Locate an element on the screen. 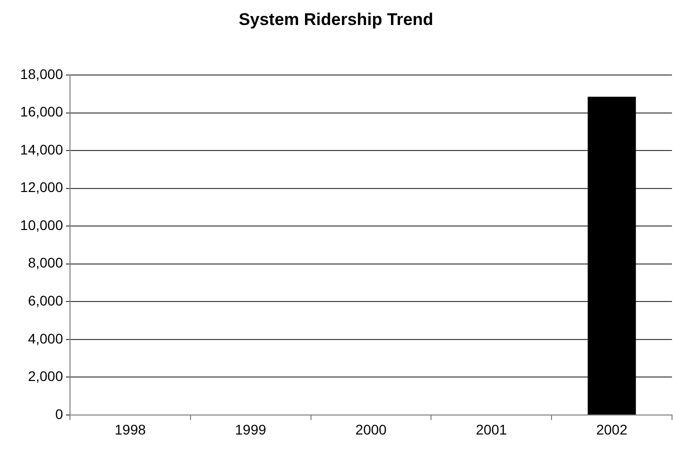 The width and height of the screenshot is (673, 454). x-tick-label: 1998 is located at coordinates (130, 429).